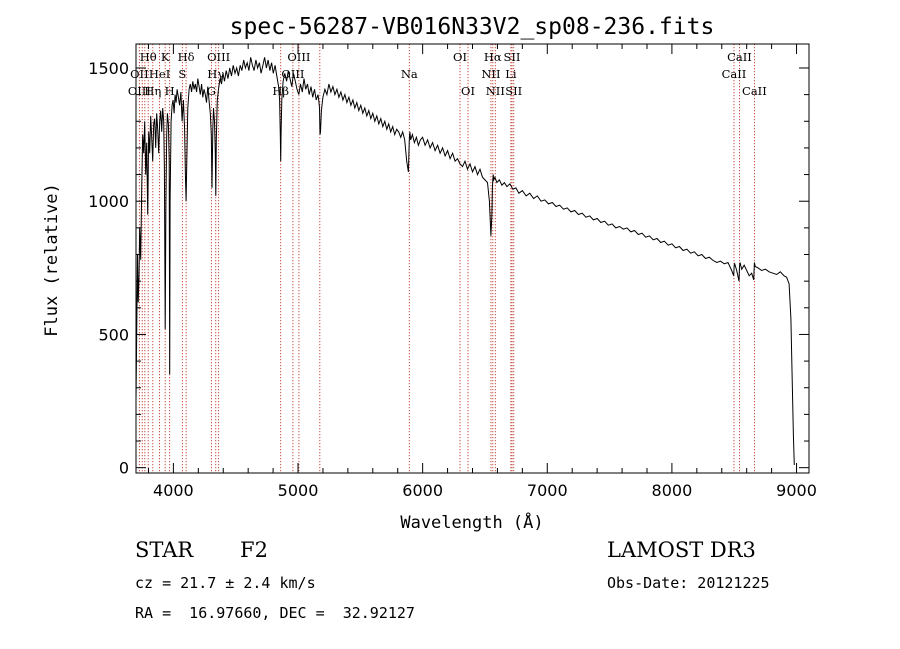 The image size is (900, 649). I want to click on line-label-6731: SII, so click(513, 91).